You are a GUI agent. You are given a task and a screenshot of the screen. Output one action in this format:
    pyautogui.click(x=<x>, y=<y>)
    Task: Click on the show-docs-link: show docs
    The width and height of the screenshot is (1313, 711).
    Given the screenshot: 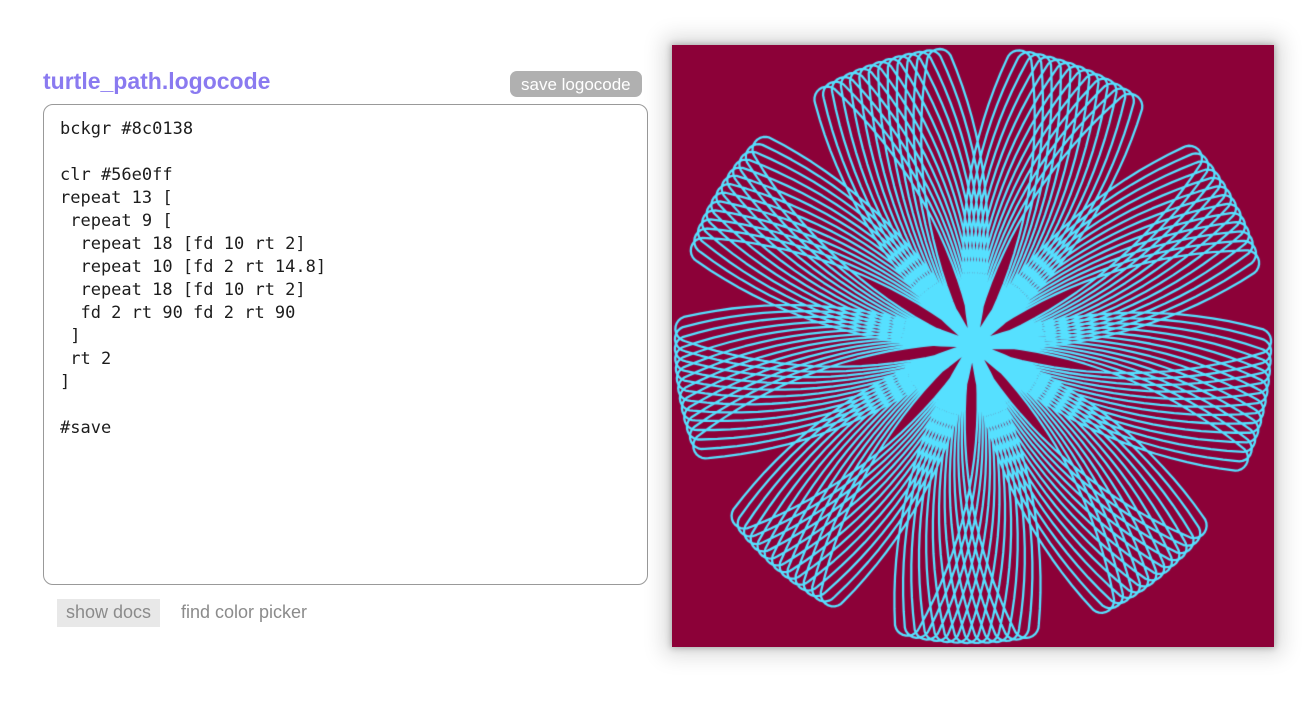 What is the action you would take?
    pyautogui.click(x=109, y=613)
    